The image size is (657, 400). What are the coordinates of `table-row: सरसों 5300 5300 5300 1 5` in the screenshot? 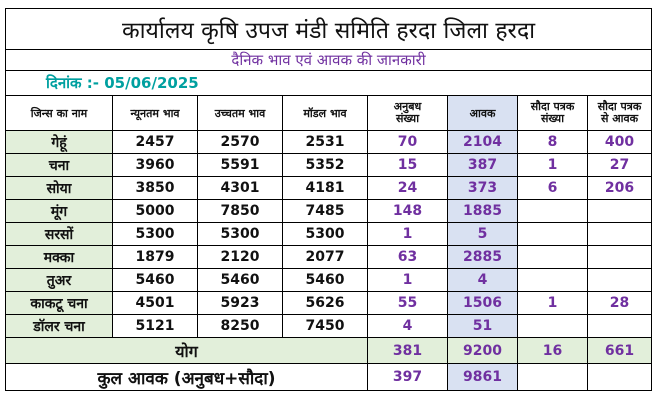 It's located at (329, 234).